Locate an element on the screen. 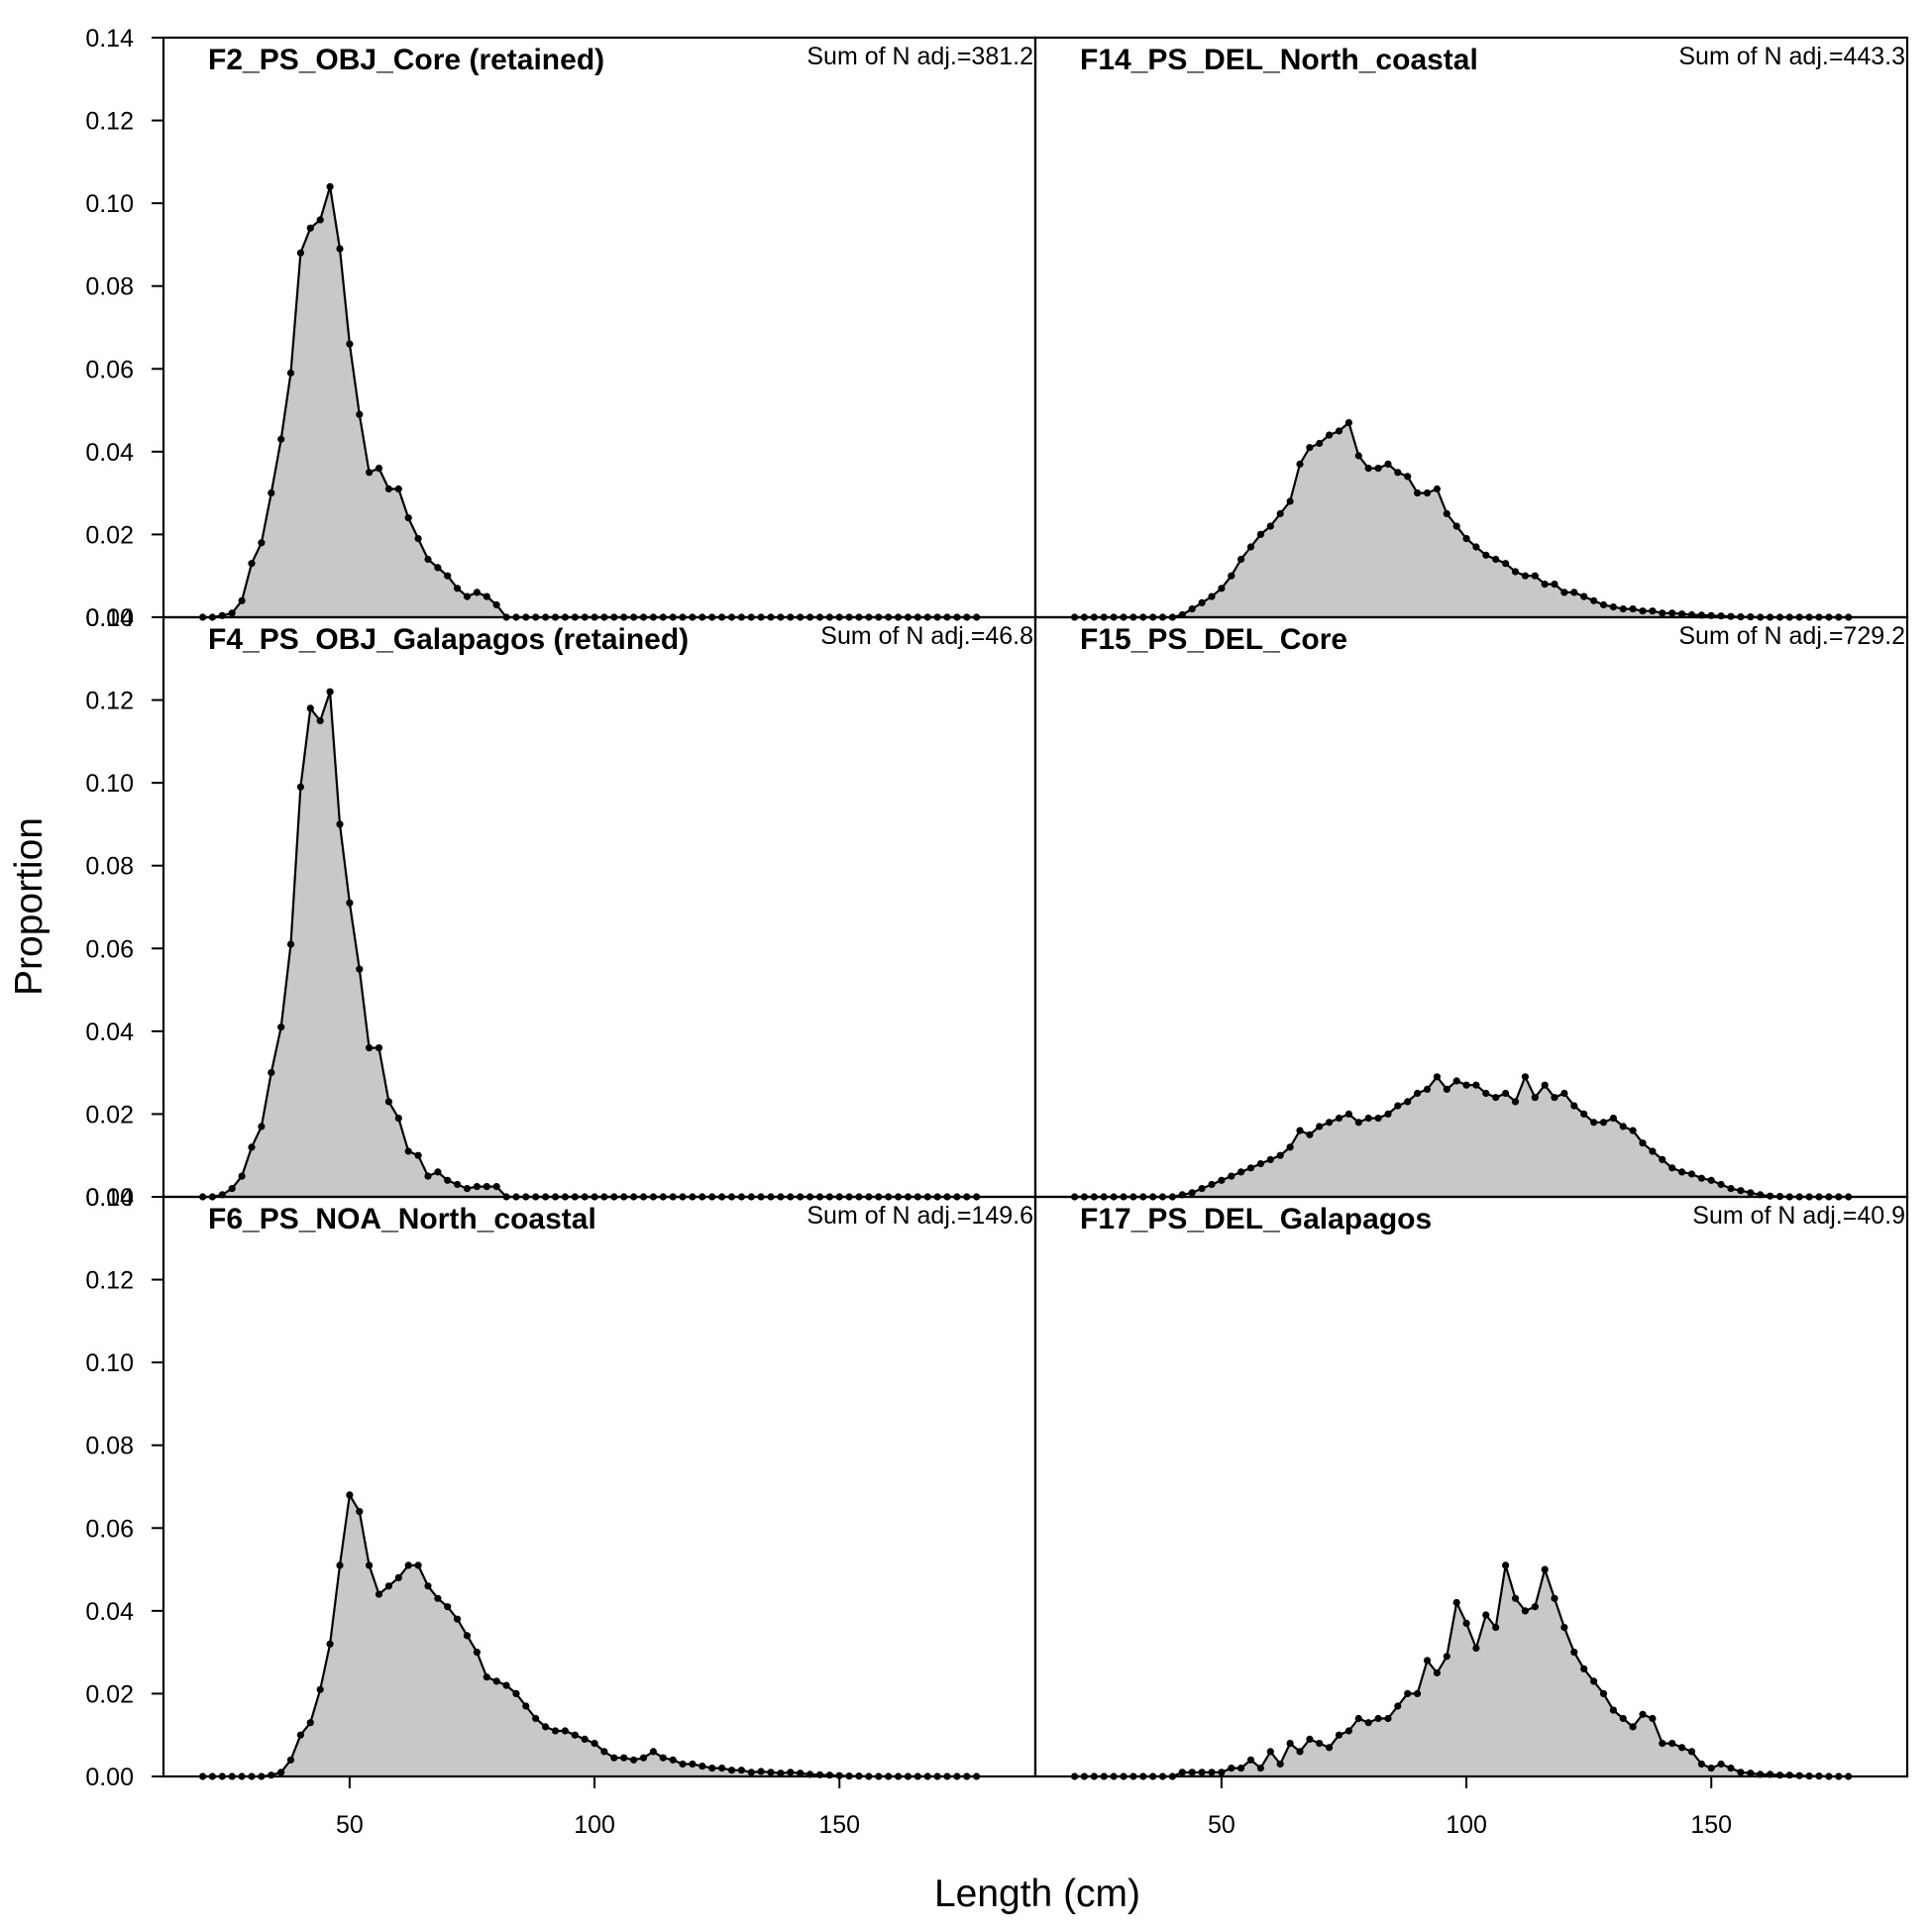 This screenshot has width=1932, height=1932. panel-n-label: Sum of N adj.=381.2 is located at coordinates (919, 56).